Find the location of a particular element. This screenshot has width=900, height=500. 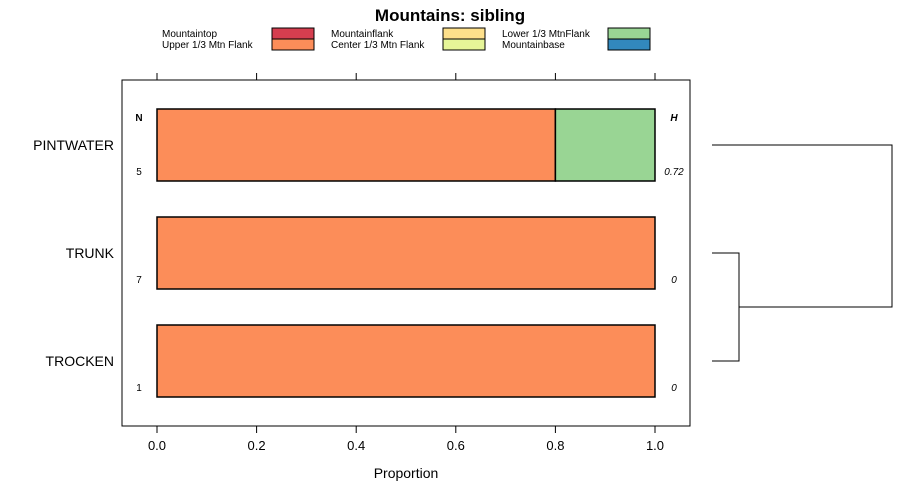

legend-label-mountainbase: Mountainbase is located at coordinates (533, 45).